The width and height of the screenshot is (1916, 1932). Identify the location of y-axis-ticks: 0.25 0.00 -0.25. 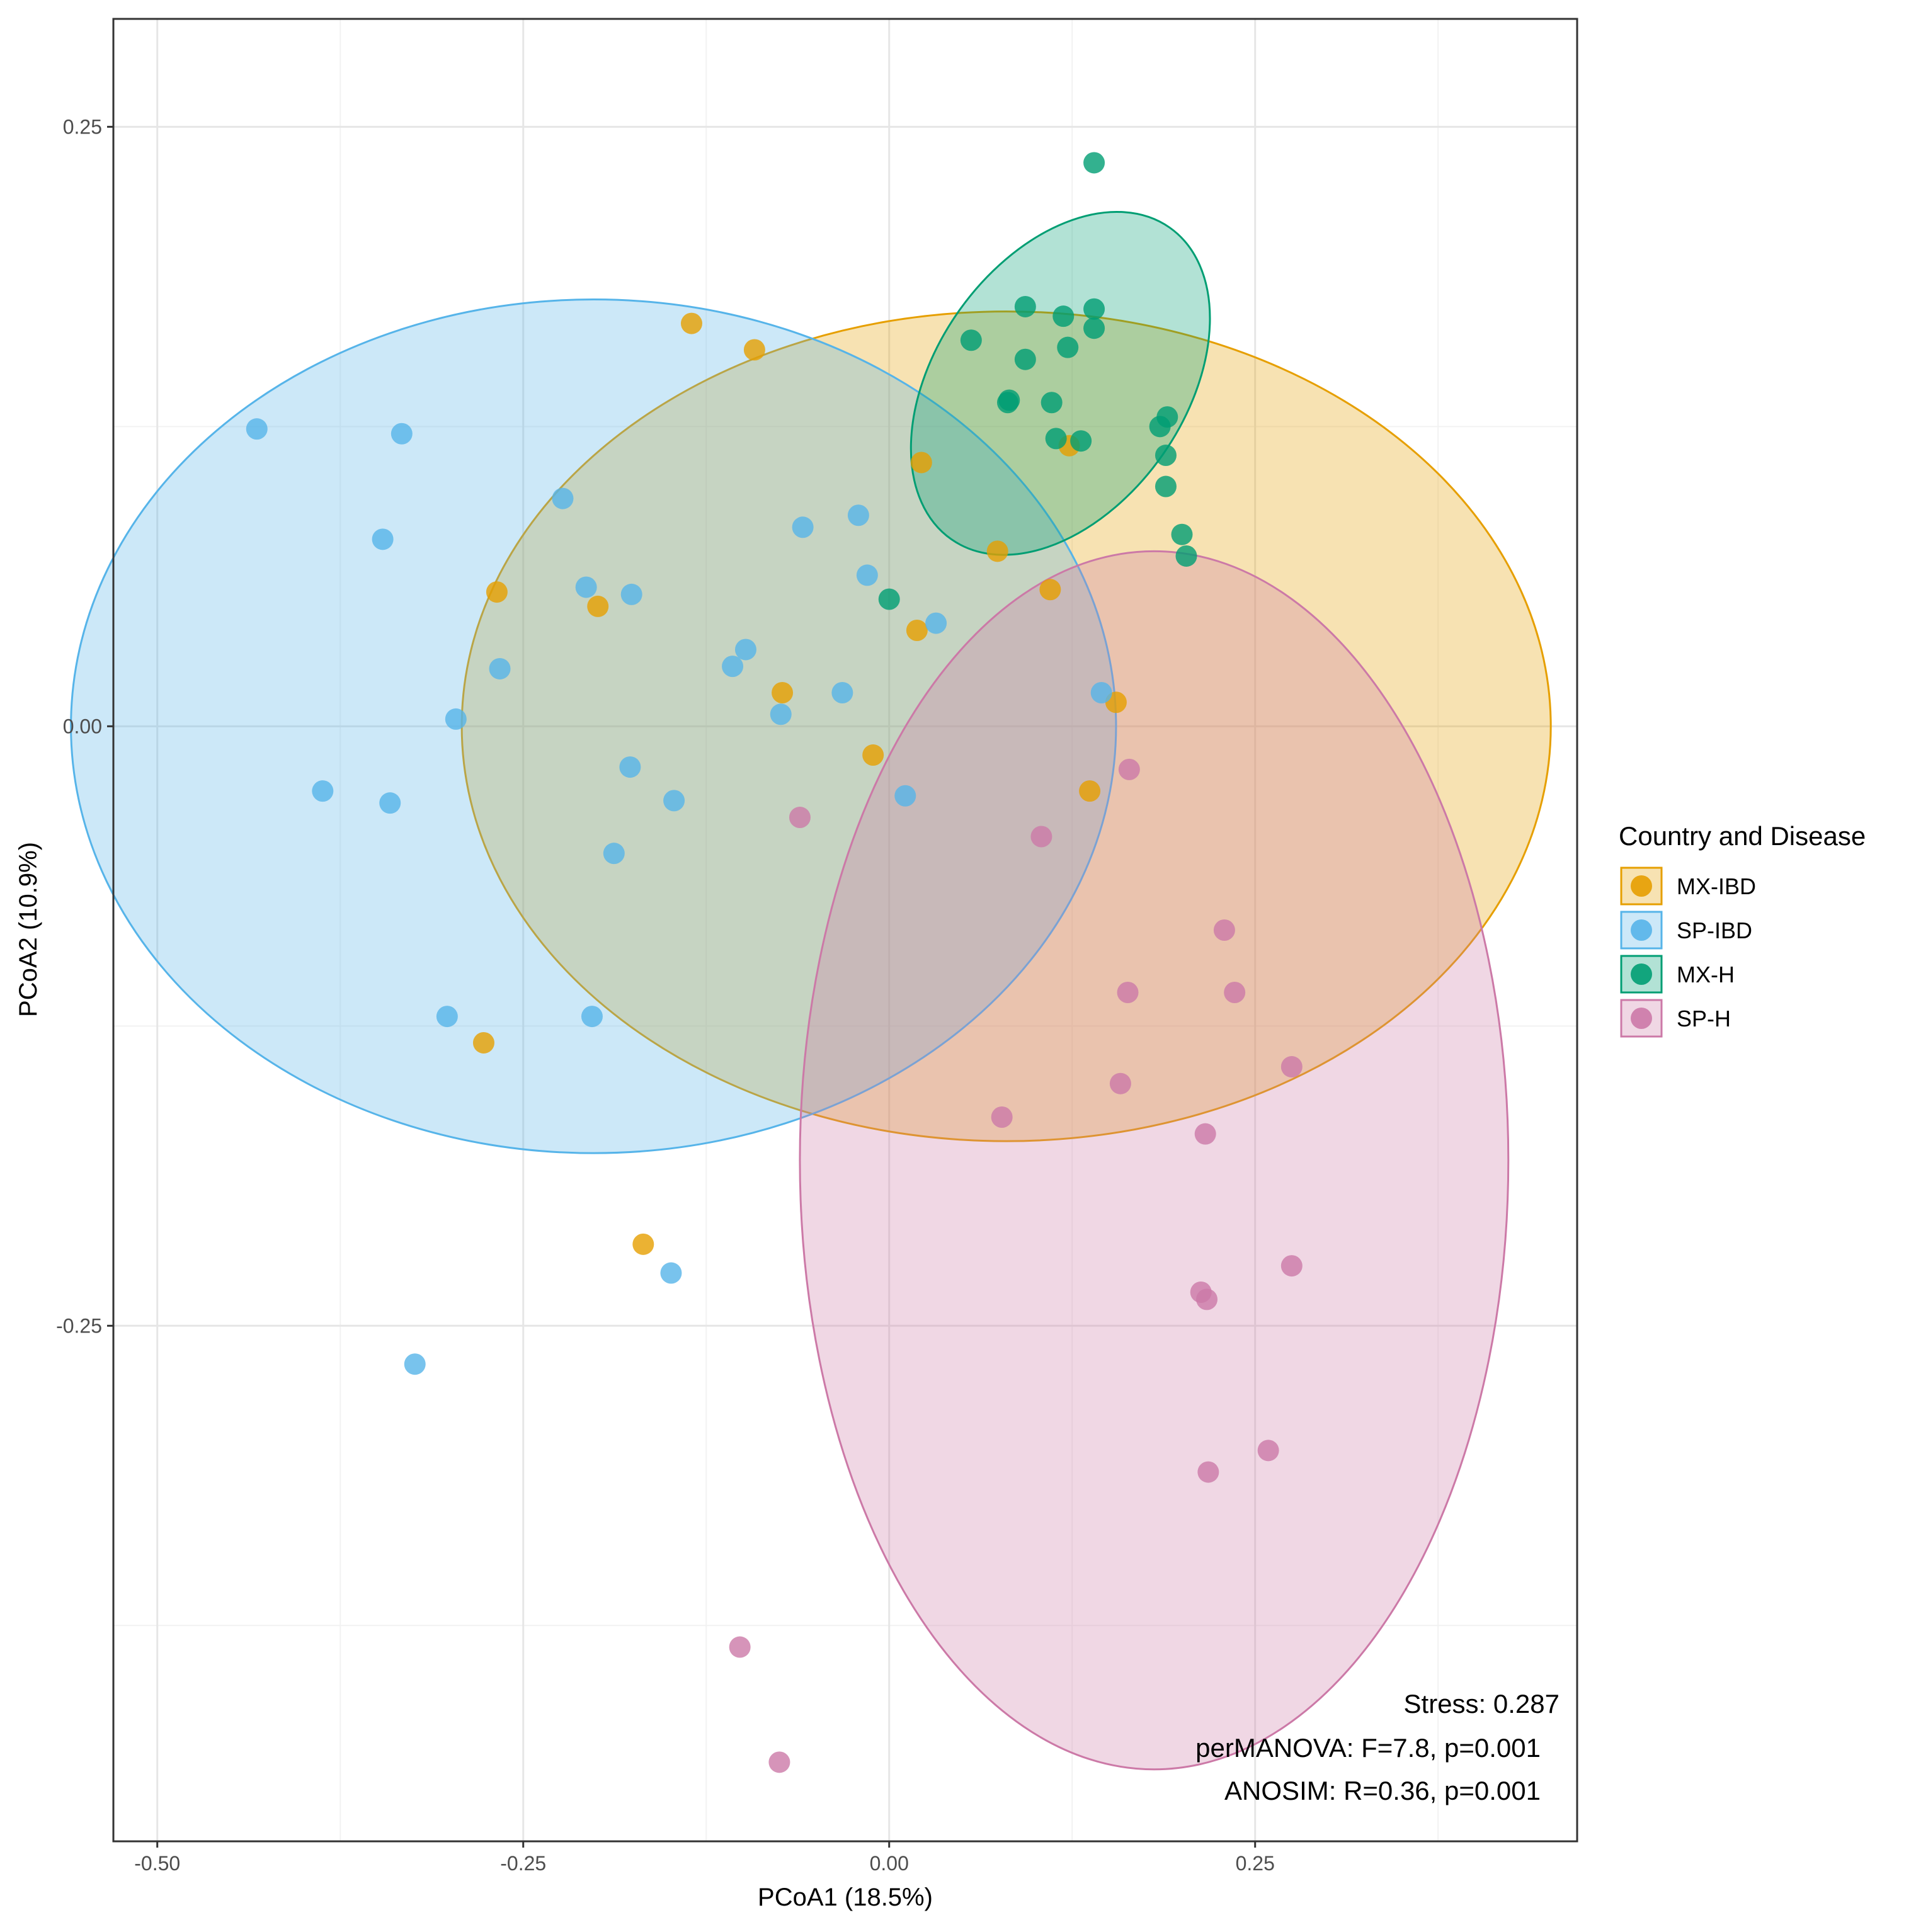
(84, 726).